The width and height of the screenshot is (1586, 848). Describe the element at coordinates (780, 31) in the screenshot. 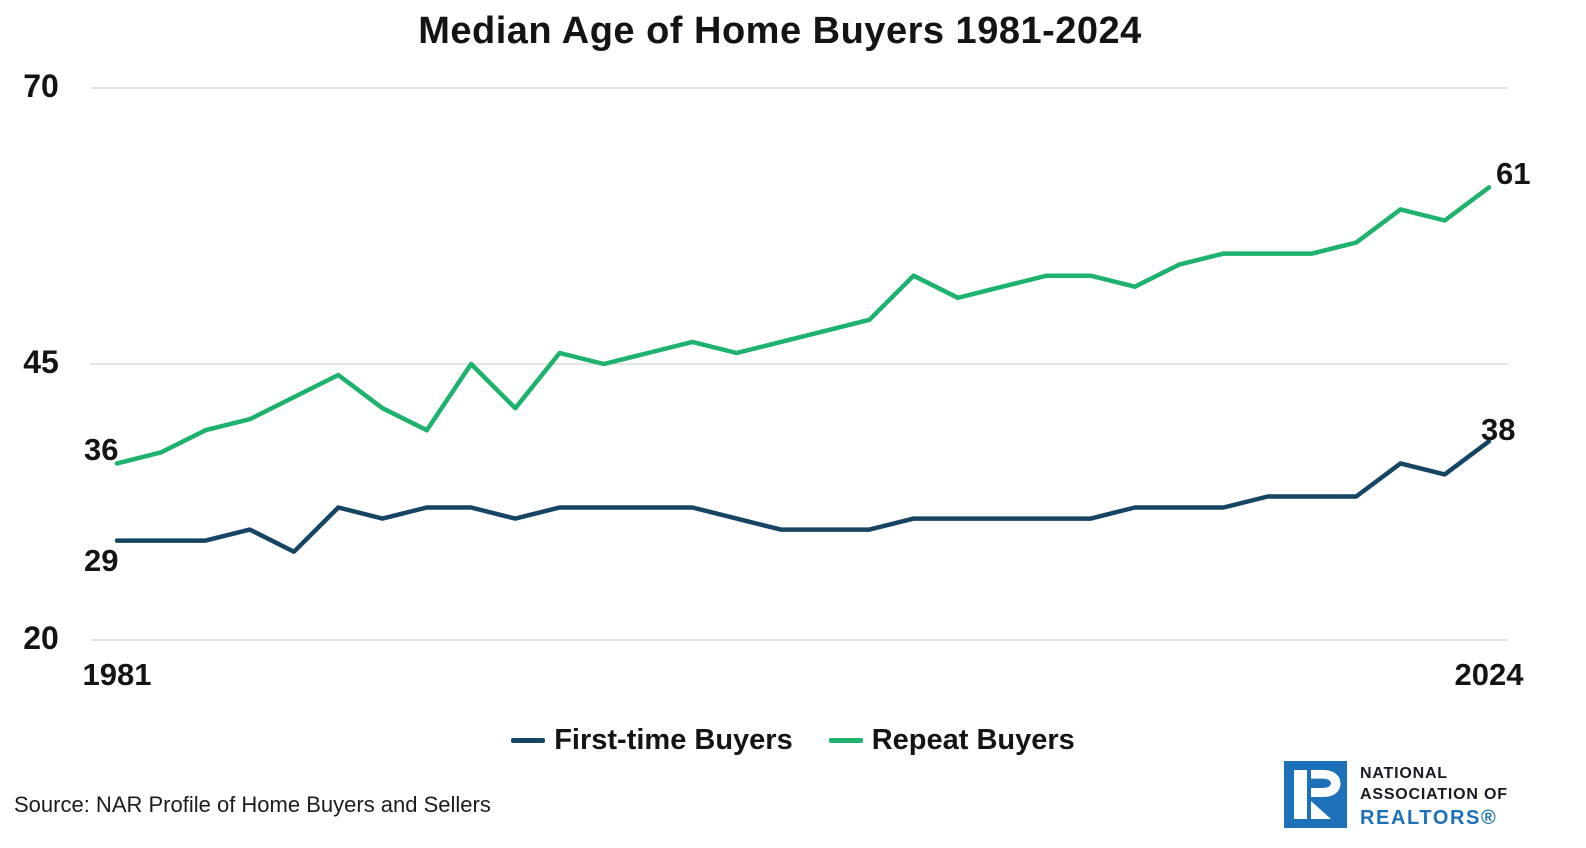

I see `chart-title: Median Age of Home Buyers 1981-2024` at that location.